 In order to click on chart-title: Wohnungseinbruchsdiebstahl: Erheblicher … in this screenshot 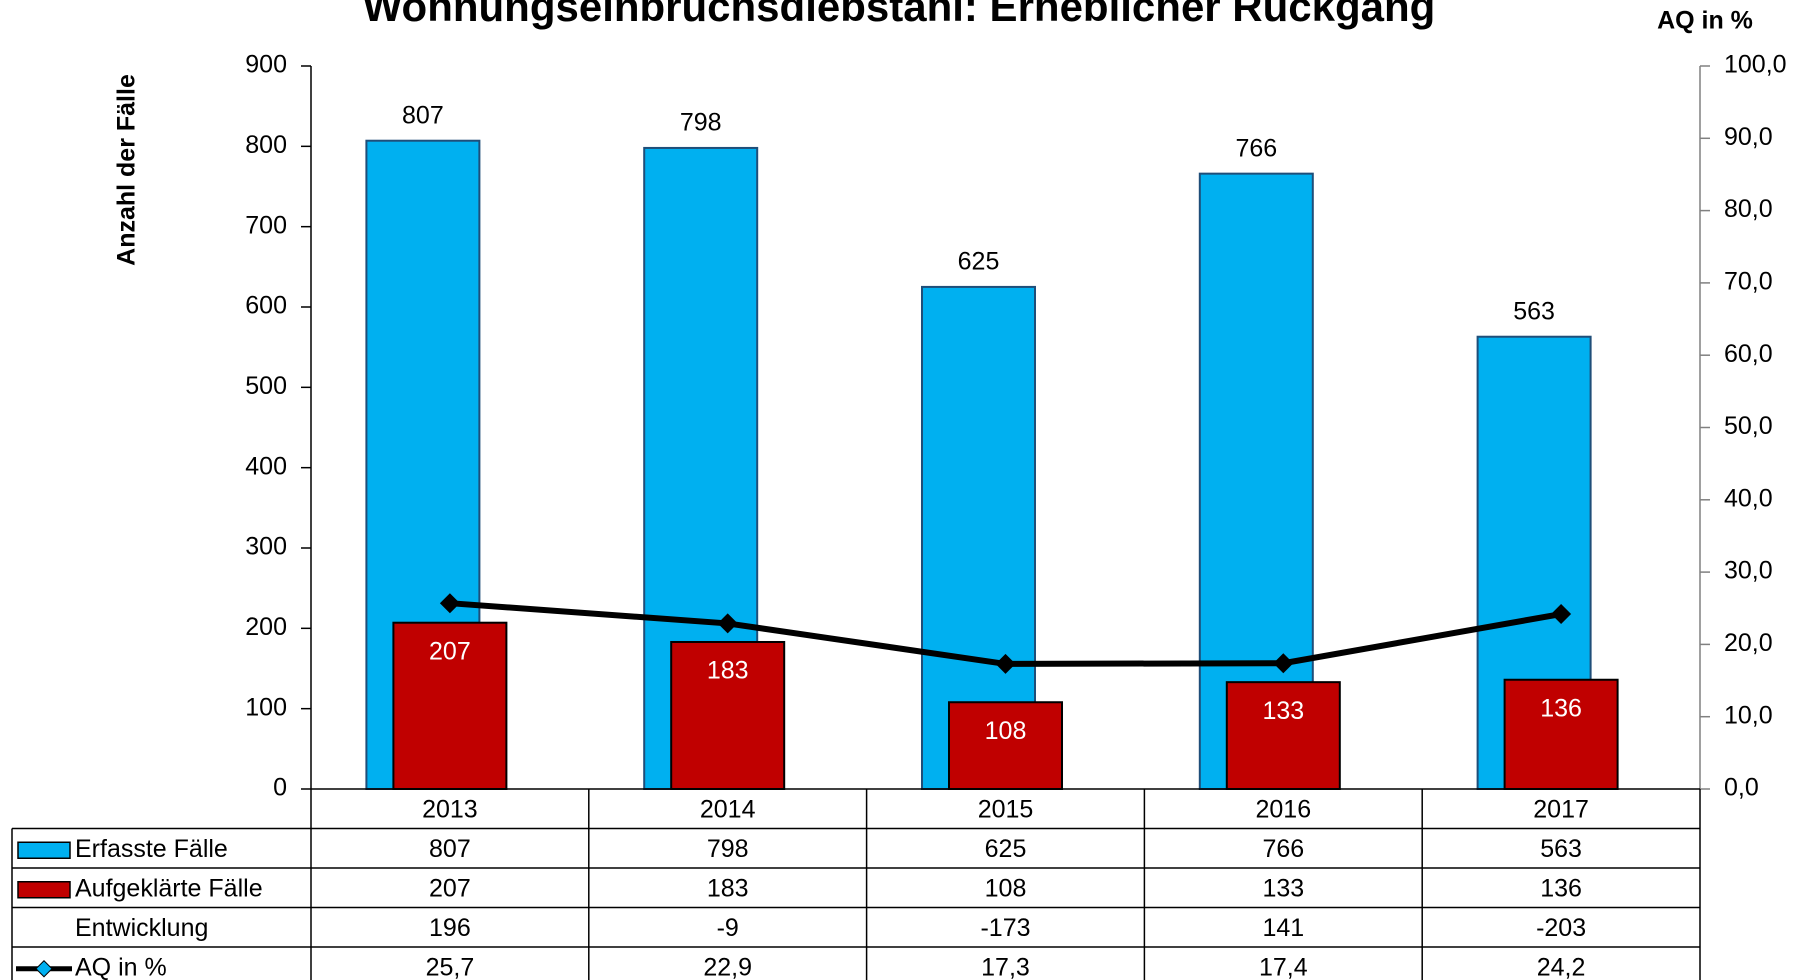, I will do `click(899, 15)`.